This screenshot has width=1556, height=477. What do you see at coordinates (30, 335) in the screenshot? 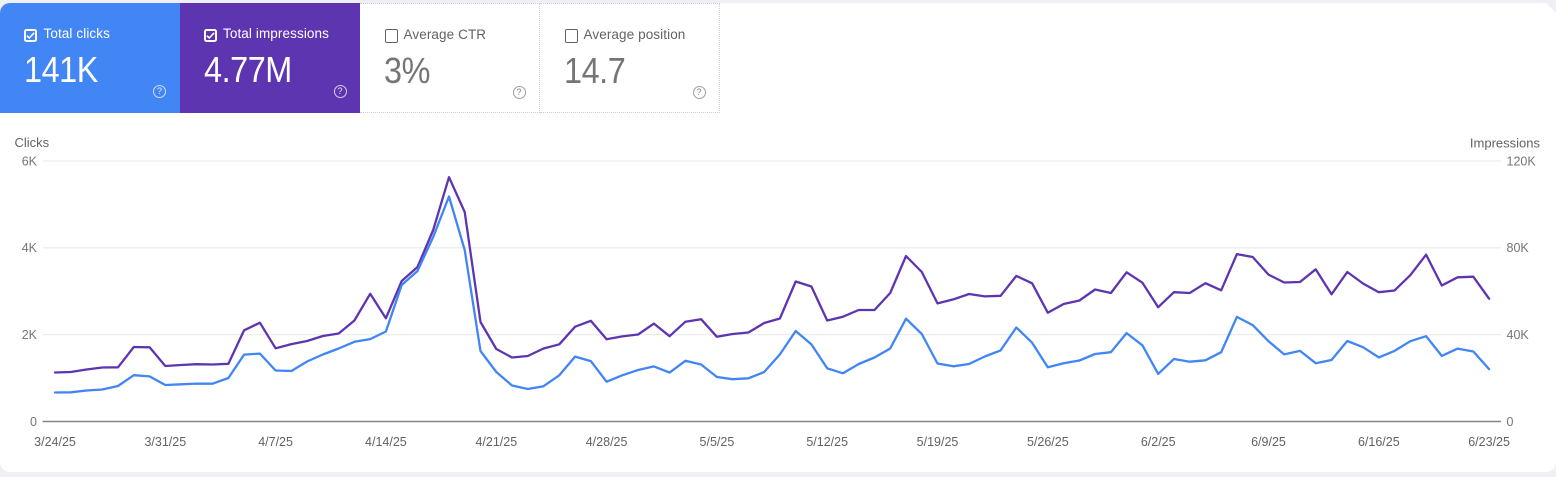
I see `svg-text: 2K` at bounding box center [30, 335].